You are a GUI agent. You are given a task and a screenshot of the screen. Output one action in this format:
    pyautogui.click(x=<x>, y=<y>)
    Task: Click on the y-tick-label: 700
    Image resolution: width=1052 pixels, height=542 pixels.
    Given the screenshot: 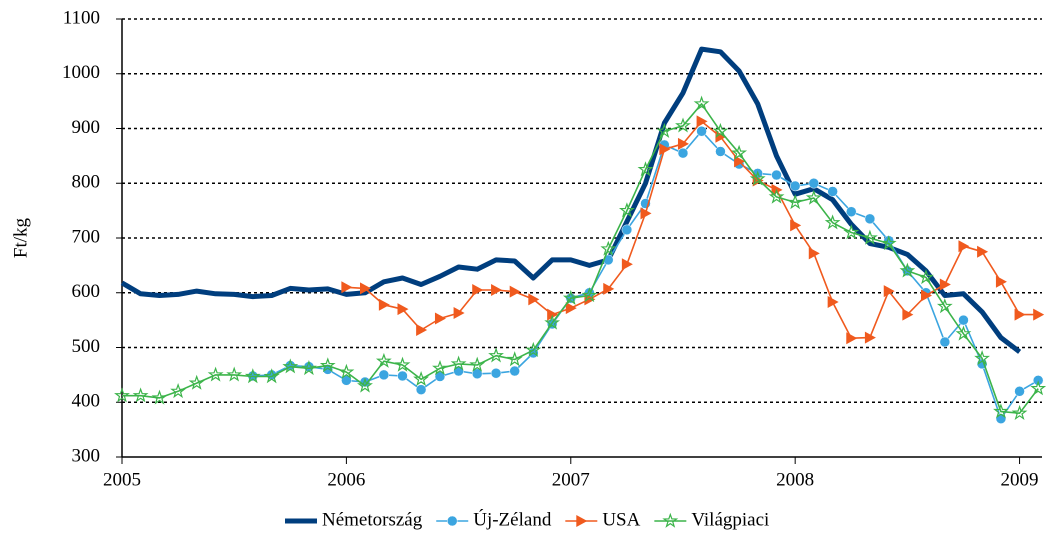 What is the action you would take?
    pyautogui.click(x=86, y=236)
    